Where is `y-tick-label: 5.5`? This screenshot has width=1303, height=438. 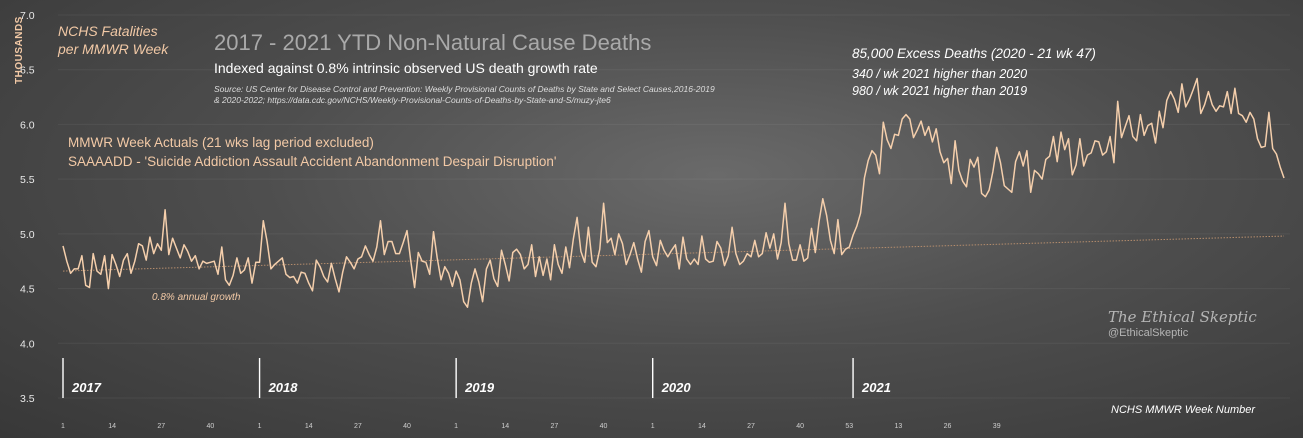 y-tick-label: 5.5 is located at coordinates (27, 180).